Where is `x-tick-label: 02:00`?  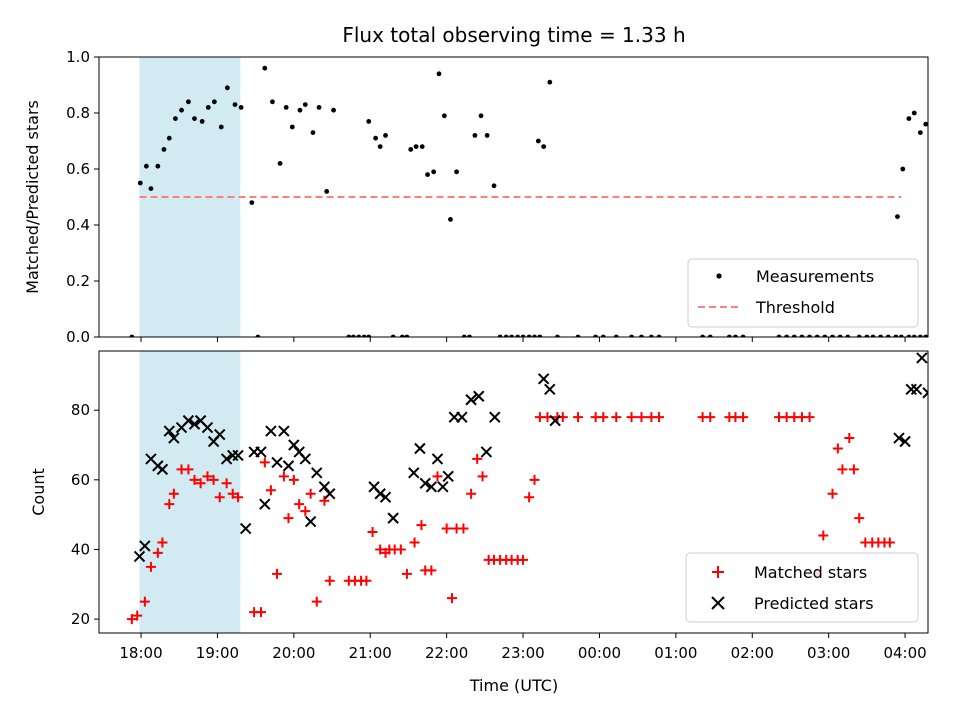 x-tick-label: 02:00 is located at coordinates (752, 653).